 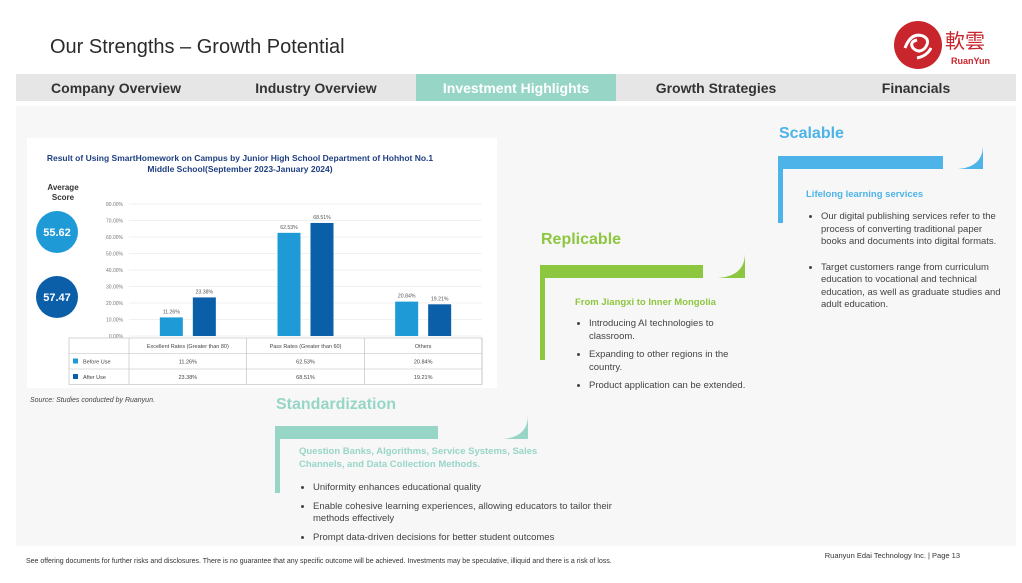 What do you see at coordinates (289, 228) in the screenshot?
I see `bar-data-label: 62.53%` at bounding box center [289, 228].